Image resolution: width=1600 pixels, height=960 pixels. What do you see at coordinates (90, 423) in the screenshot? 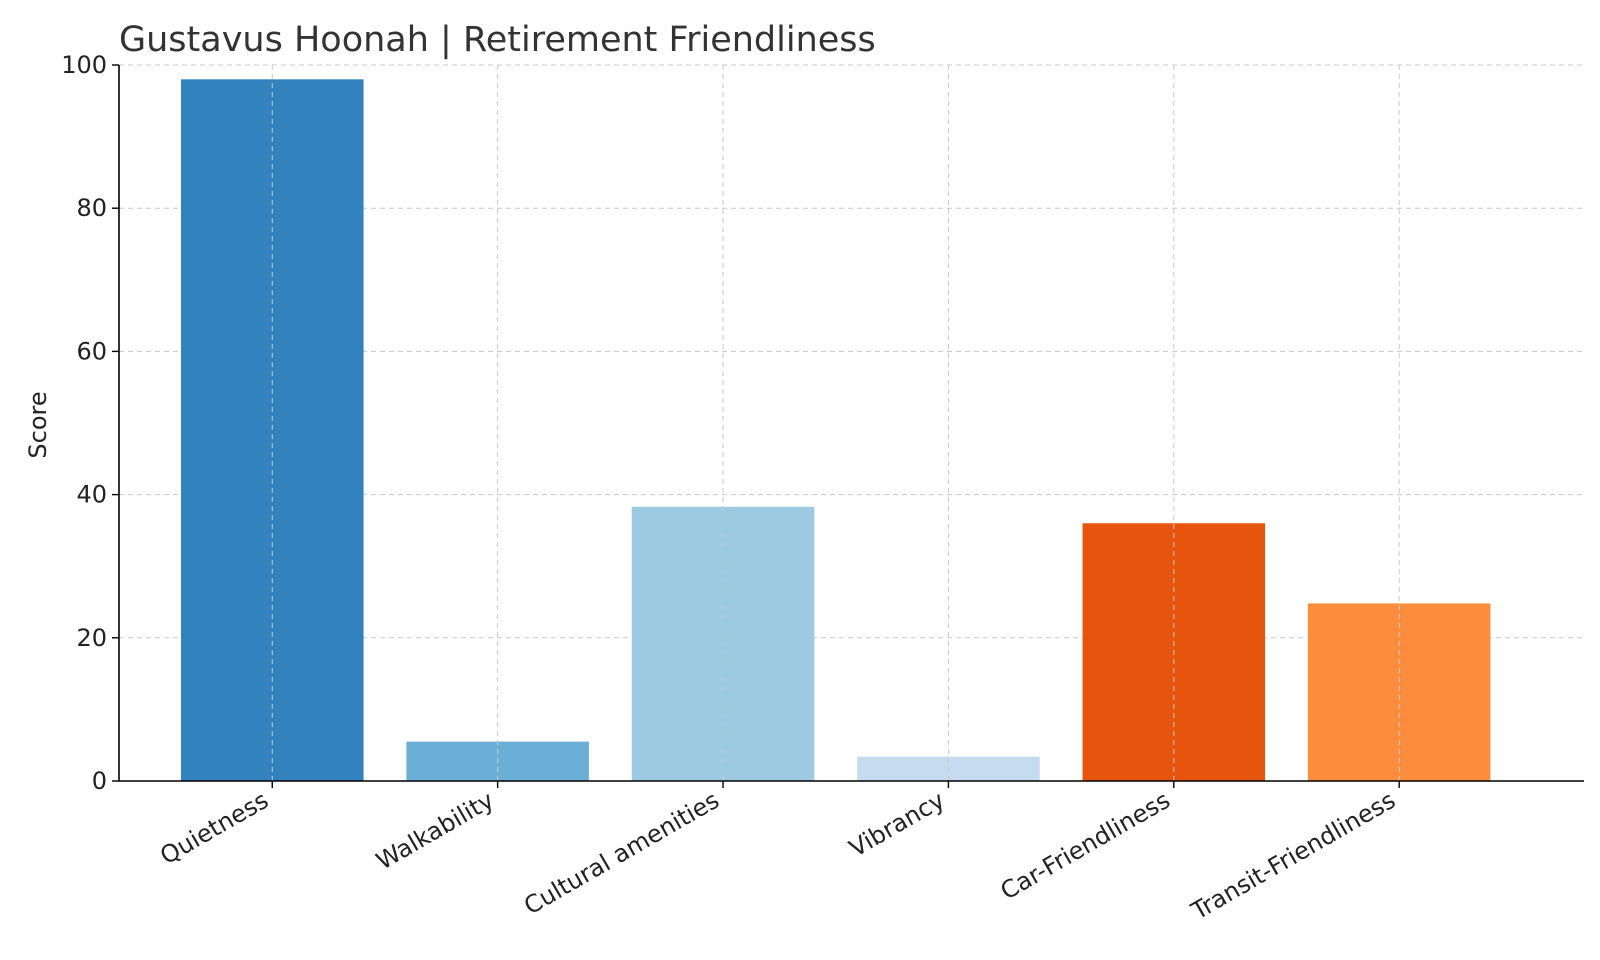
I see `y-tick-labels: 0 20 40 60 80 100` at bounding box center [90, 423].